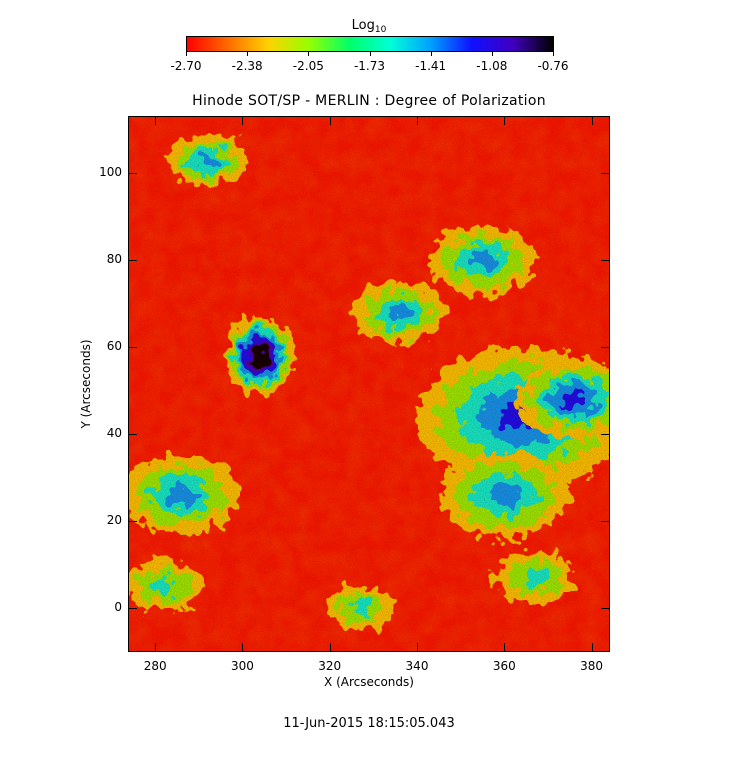 This screenshot has width=738, height=768. Describe the element at coordinates (431, 66) in the screenshot. I see `colorbar-tick-label: -1.41` at that location.